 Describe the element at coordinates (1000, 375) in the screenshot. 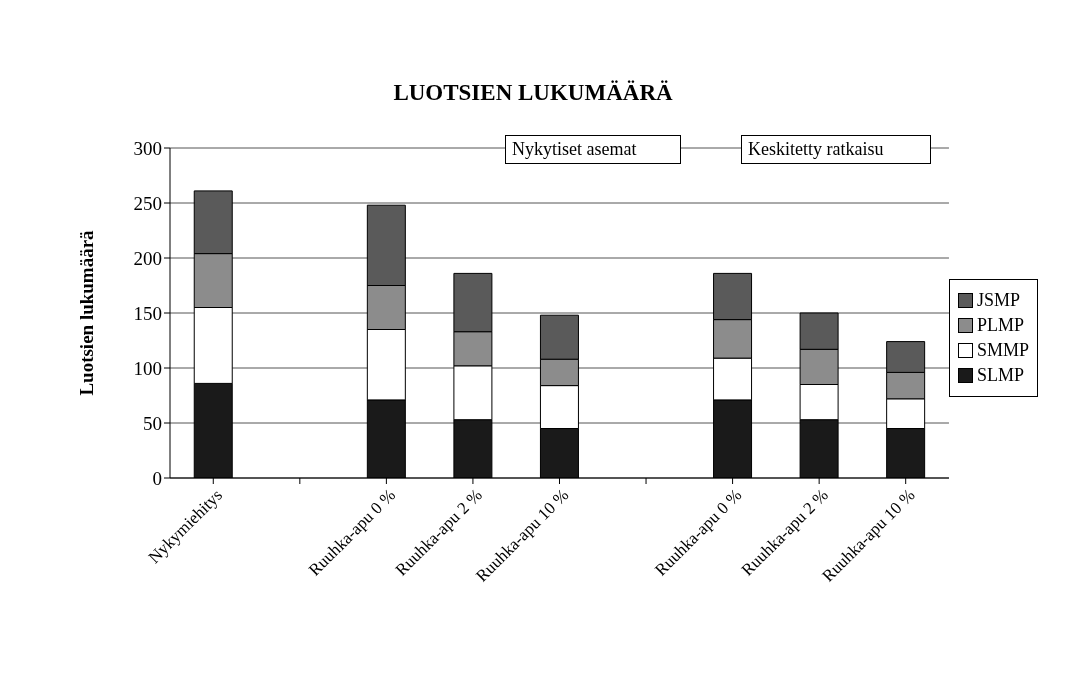

I see `legend-label: SLMP` at that location.